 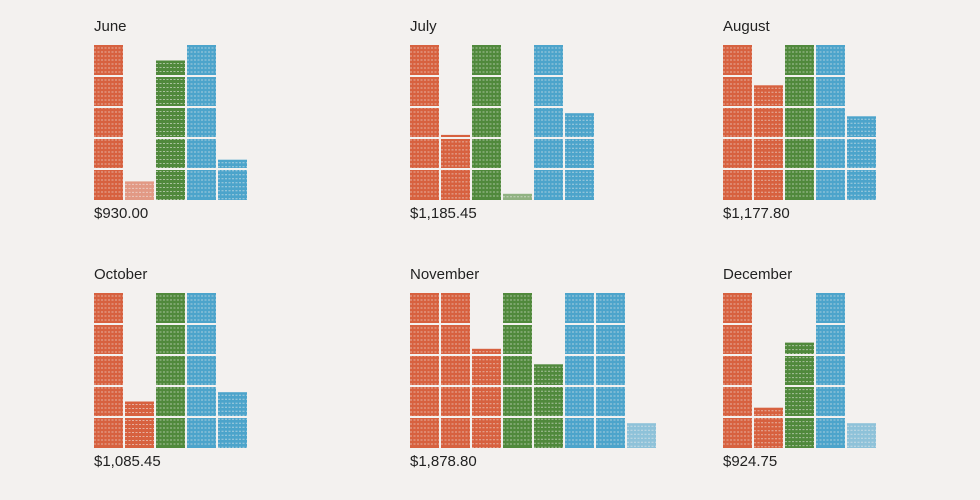 What do you see at coordinates (423, 26) in the screenshot?
I see `panel-title: July` at bounding box center [423, 26].